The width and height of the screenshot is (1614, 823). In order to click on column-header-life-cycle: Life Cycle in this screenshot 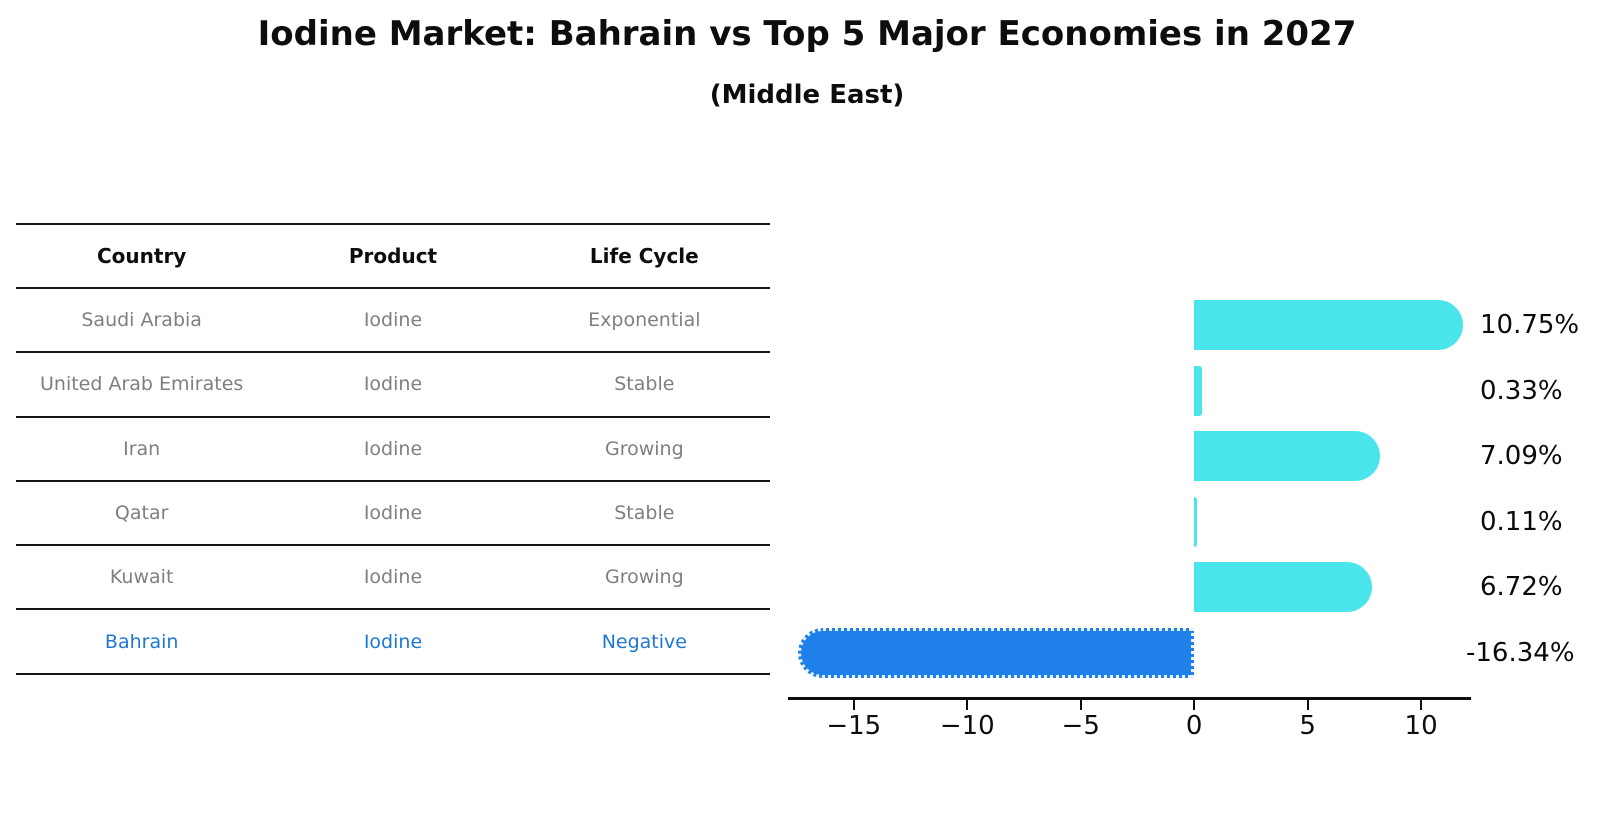, I will do `click(644, 256)`.